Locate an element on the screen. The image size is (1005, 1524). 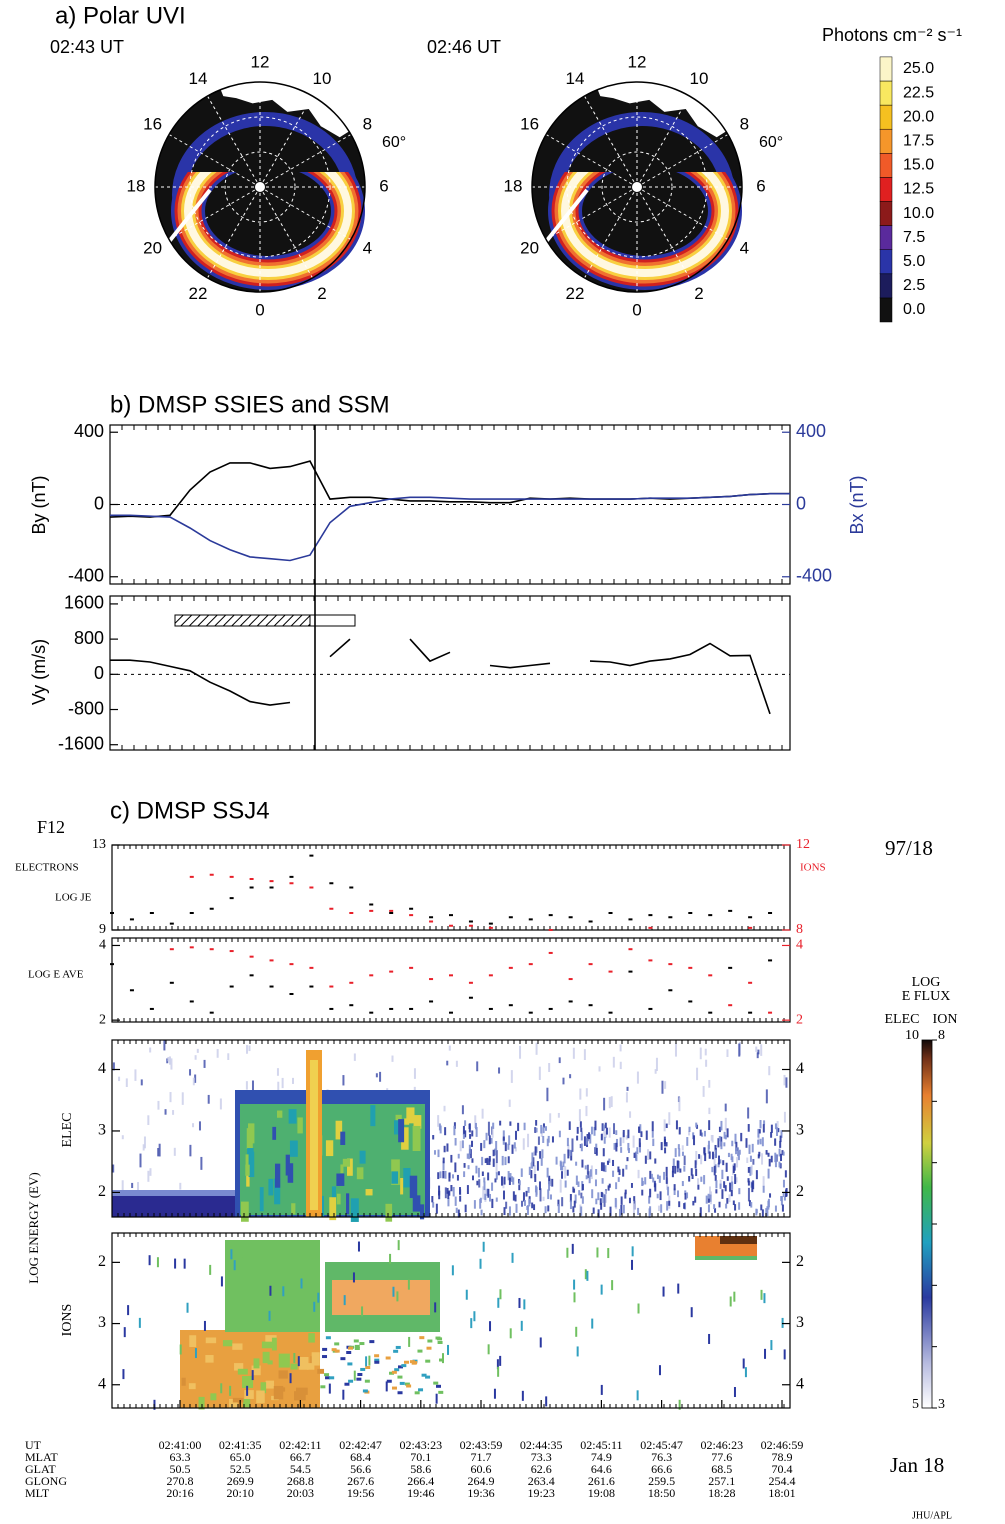
polar-panel is located at coordinates (260, 187).